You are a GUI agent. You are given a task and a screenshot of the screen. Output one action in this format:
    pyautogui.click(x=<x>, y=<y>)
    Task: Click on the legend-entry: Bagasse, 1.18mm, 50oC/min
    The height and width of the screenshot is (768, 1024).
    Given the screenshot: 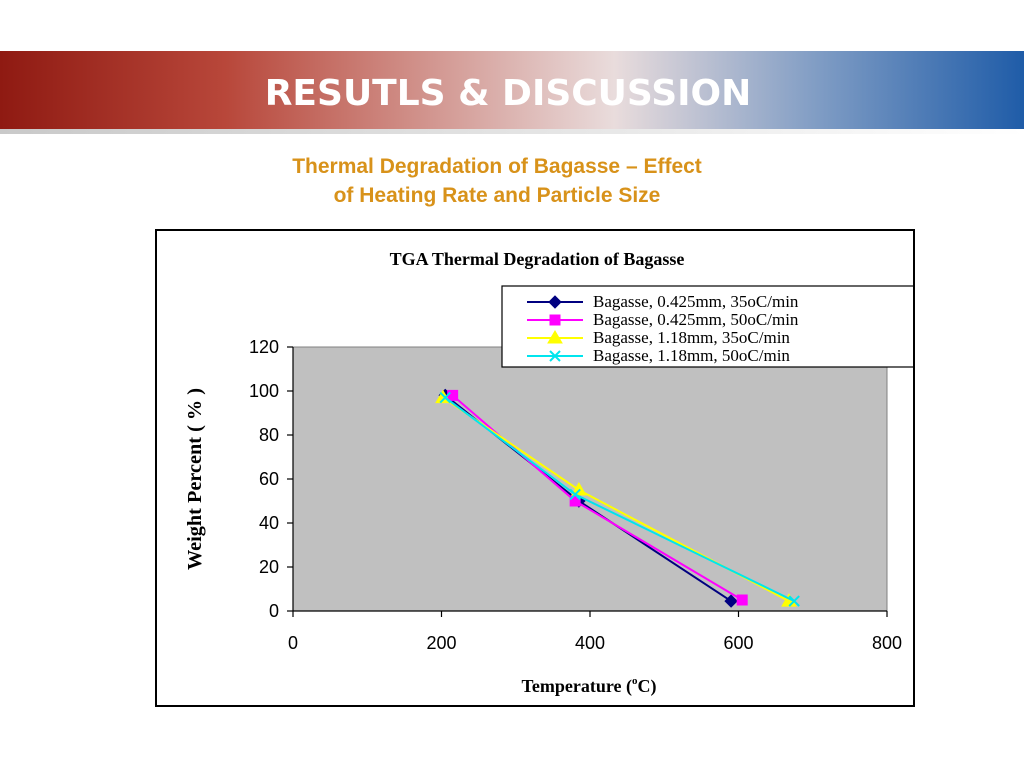 What is the action you would take?
    pyautogui.click(x=658, y=355)
    